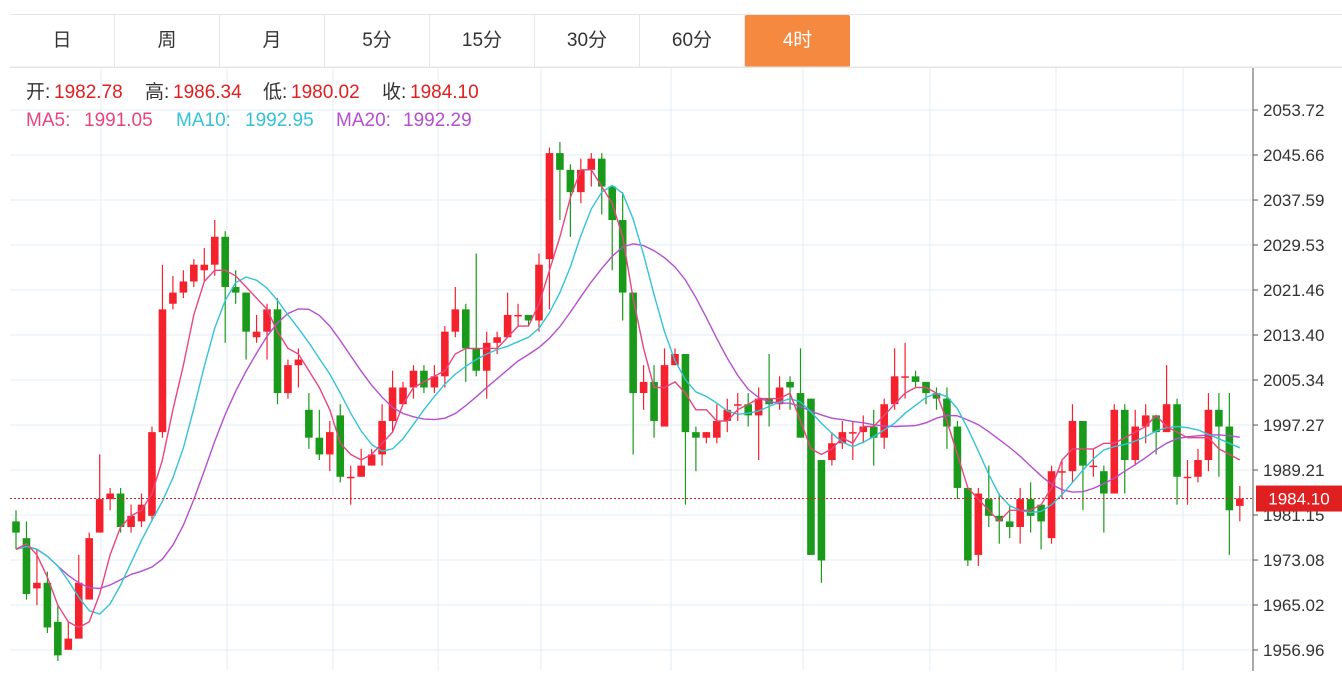 This screenshot has height=676, width=1342. I want to click on tab-week: 周, so click(167, 41).